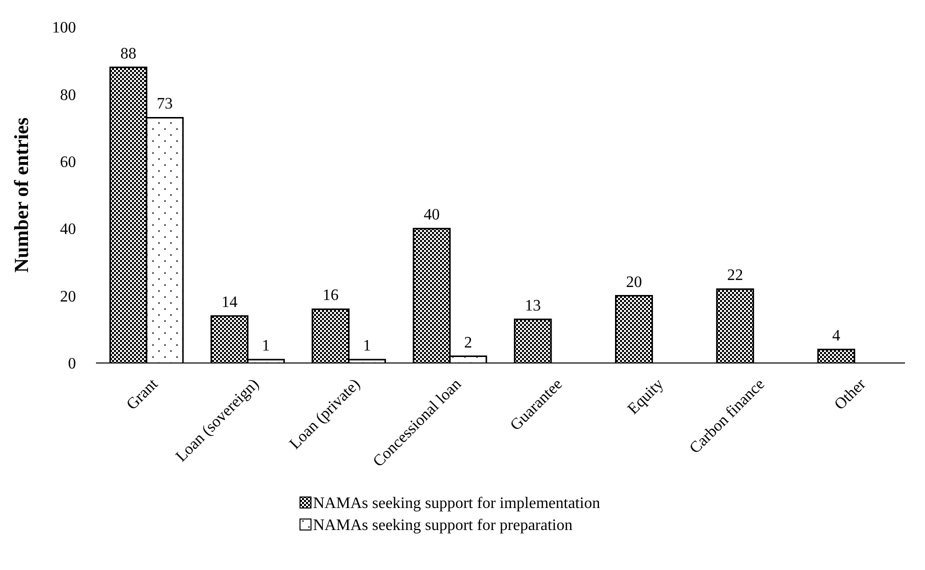  Describe the element at coordinates (442, 525) in the screenshot. I see `legend-label: NAMAs seeking support for preparation` at that location.